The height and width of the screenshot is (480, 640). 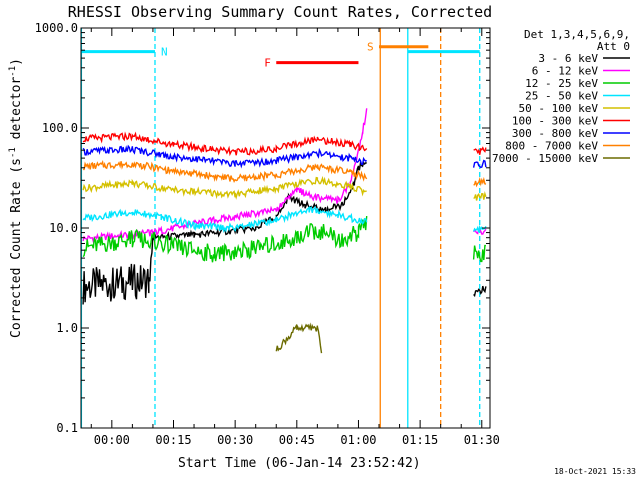 I want to click on y-axis-label-sup2: -1, so click(x=13, y=71).